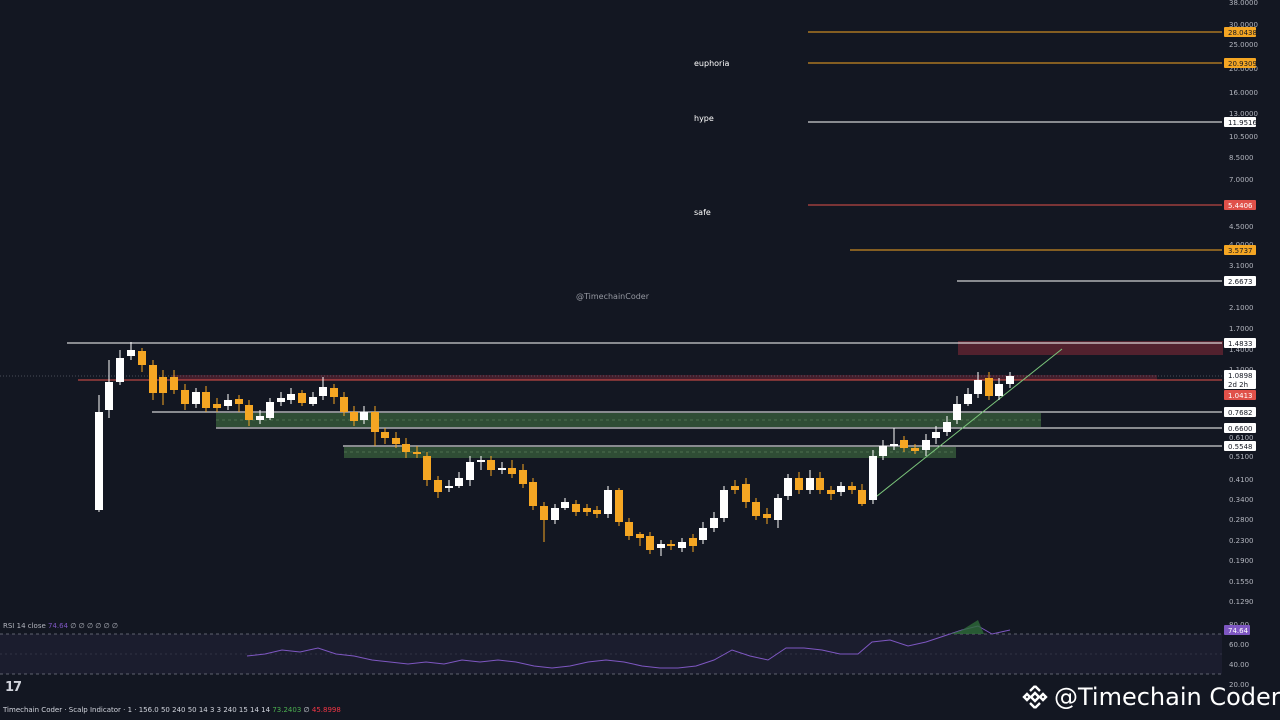 This screenshot has width=1280, height=720. I want to click on price-tick: 1.7000, so click(1241, 329).